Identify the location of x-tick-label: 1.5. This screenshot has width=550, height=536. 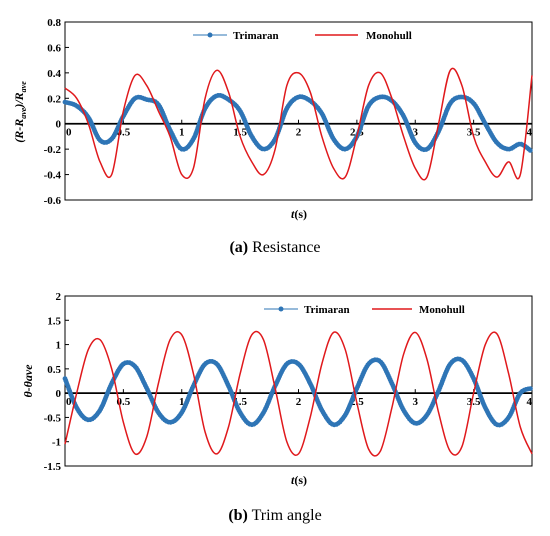
(240, 133).